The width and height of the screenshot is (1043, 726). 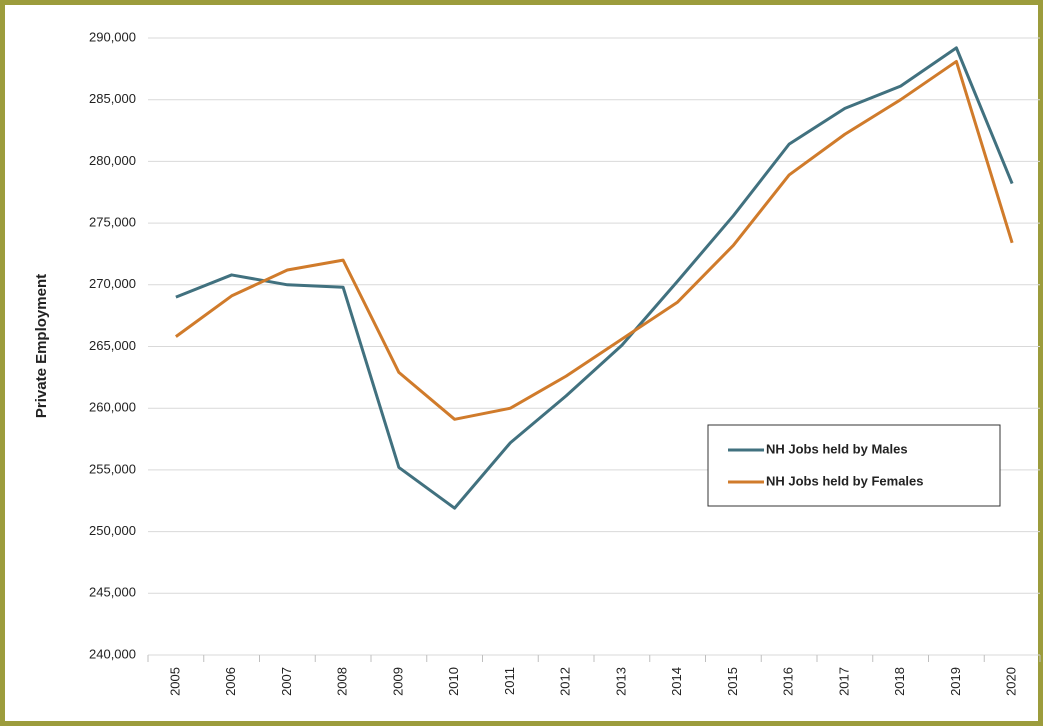 I want to click on y-tick-label: 280,000, so click(x=112, y=160).